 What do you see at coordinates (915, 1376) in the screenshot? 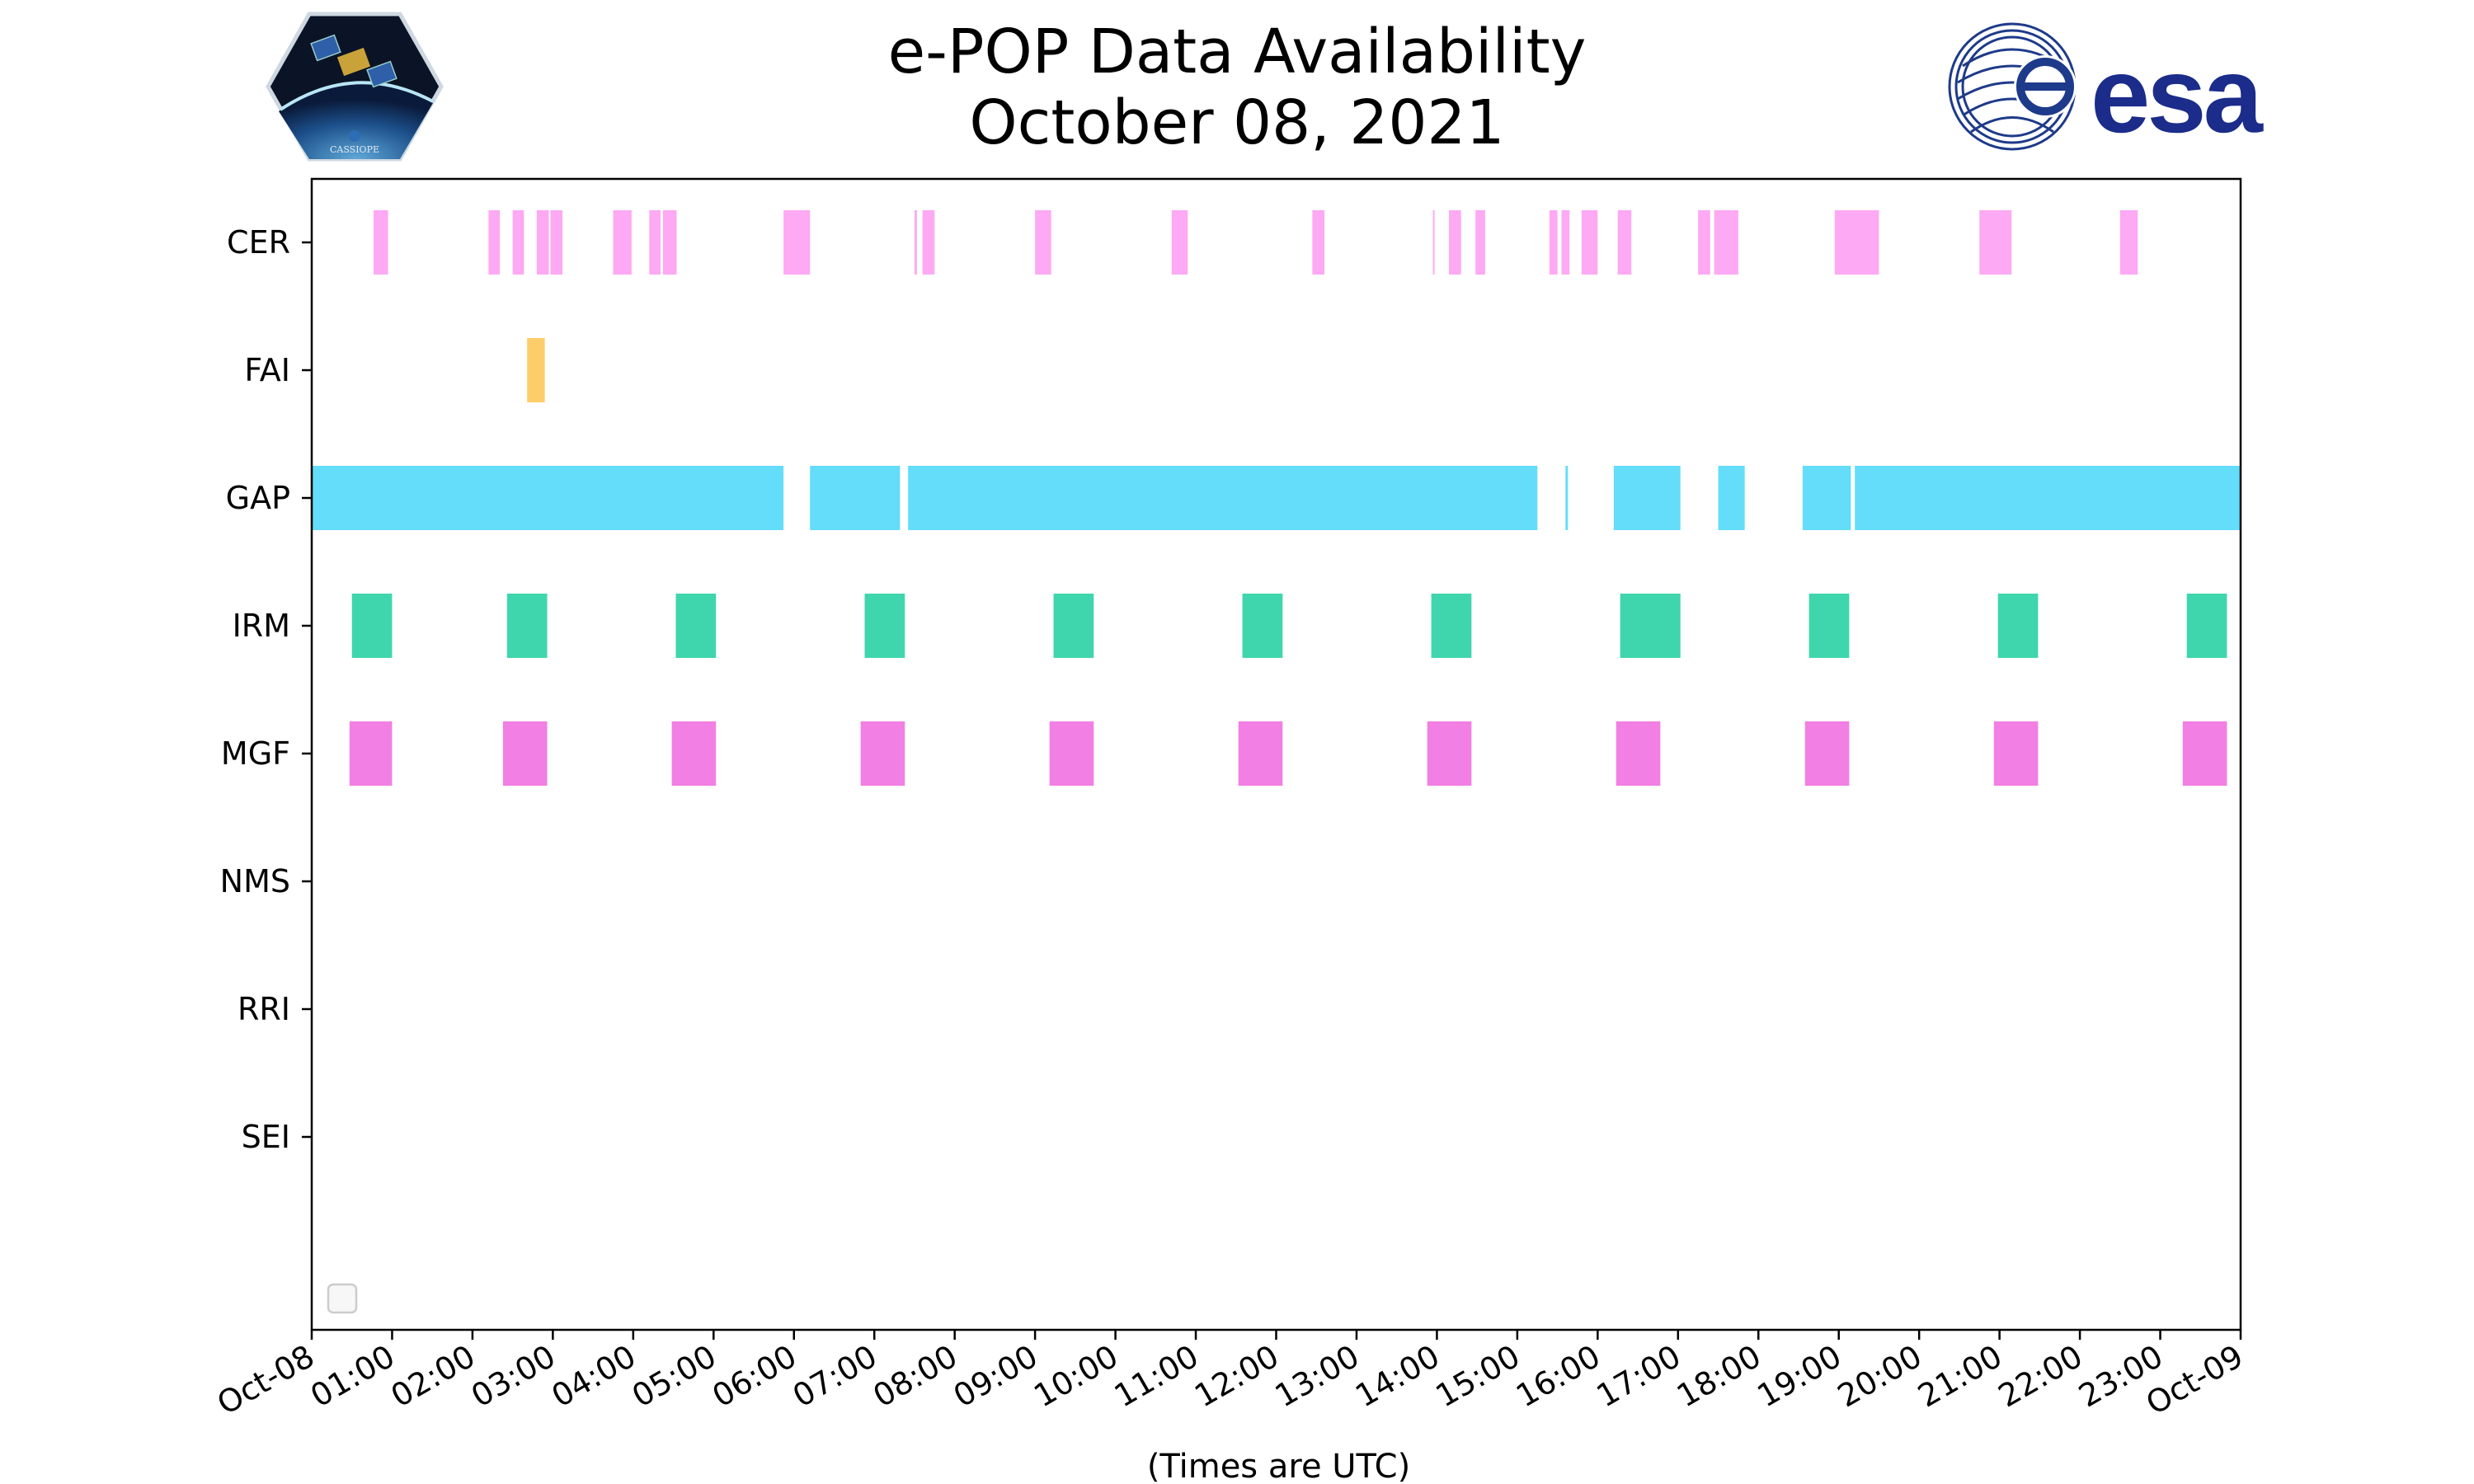
I see `xtick-label-8: 08:00` at bounding box center [915, 1376].